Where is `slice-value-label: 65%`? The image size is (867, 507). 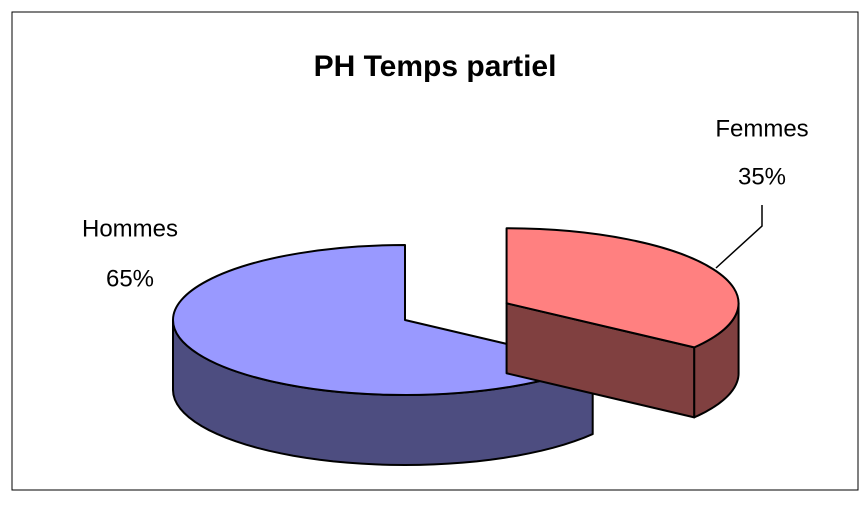 slice-value-label: 65% is located at coordinates (130, 278).